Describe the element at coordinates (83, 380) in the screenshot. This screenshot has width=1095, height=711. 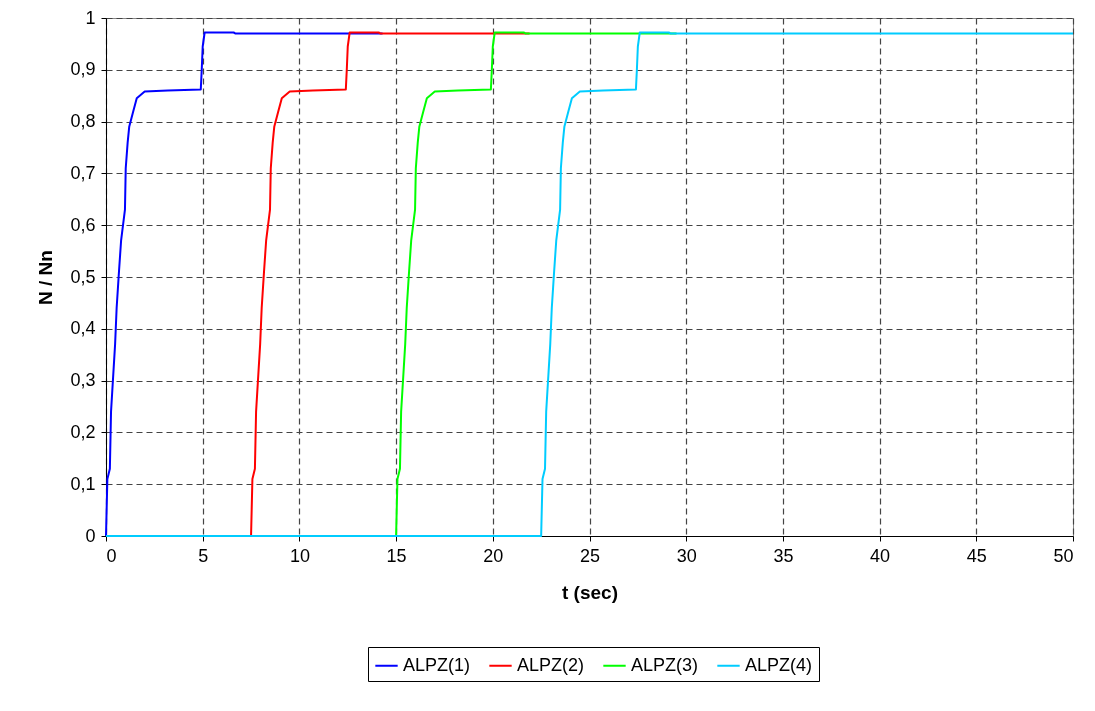
I see `y-tick-label: 0,3` at that location.